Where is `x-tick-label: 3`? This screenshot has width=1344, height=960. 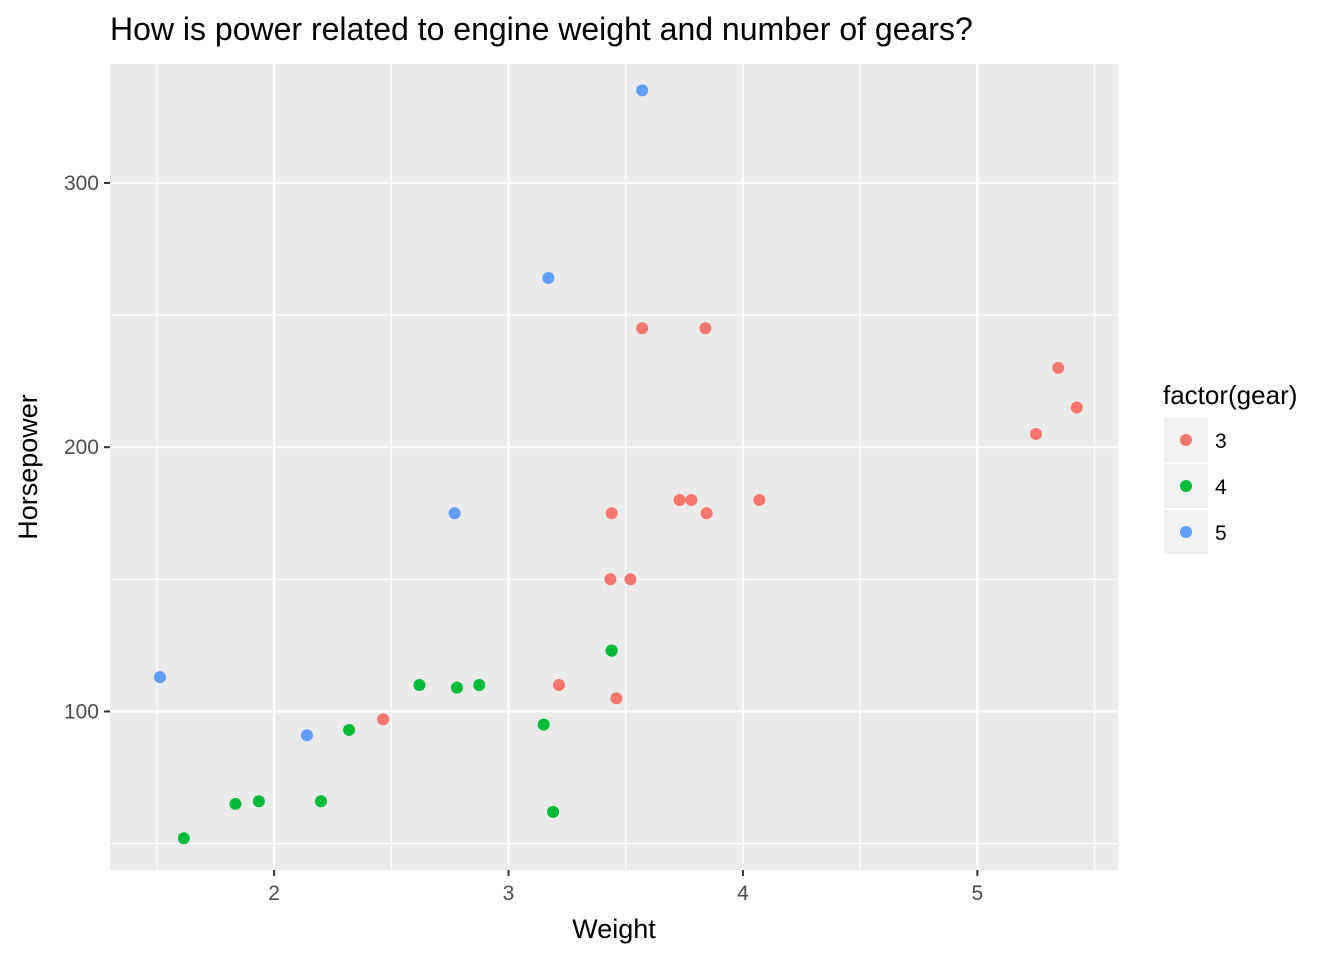
x-tick-label: 3 is located at coordinates (509, 893).